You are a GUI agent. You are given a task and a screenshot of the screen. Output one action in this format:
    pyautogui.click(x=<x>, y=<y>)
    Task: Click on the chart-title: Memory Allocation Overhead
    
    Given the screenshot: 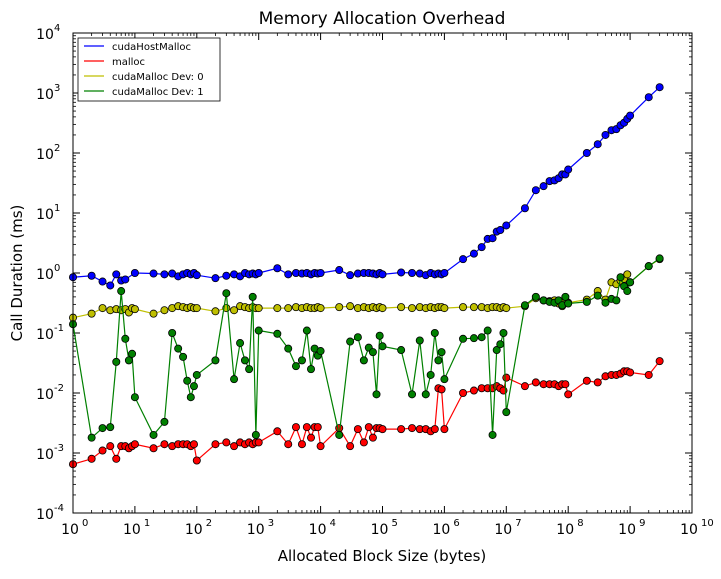 What is the action you would take?
    pyautogui.click(x=382, y=19)
    